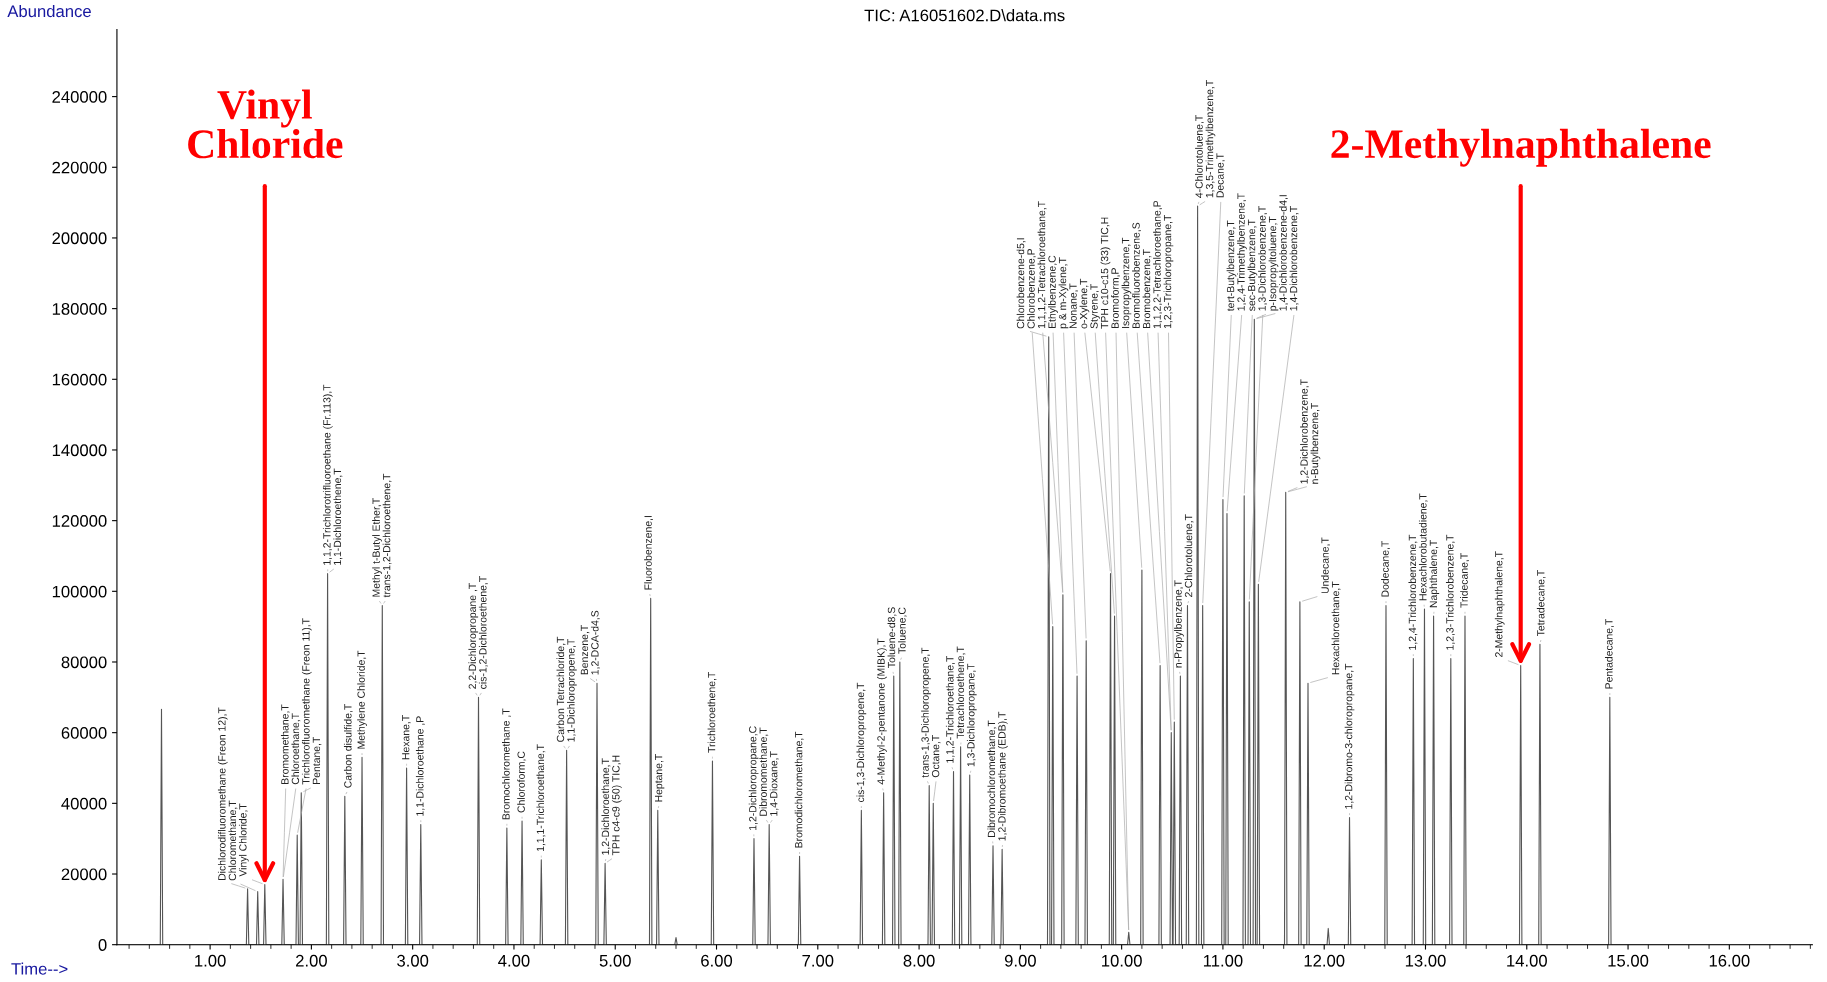  Describe the element at coordinates (522, 782) in the screenshot. I see `annotation: Chloroform,C` at that location.